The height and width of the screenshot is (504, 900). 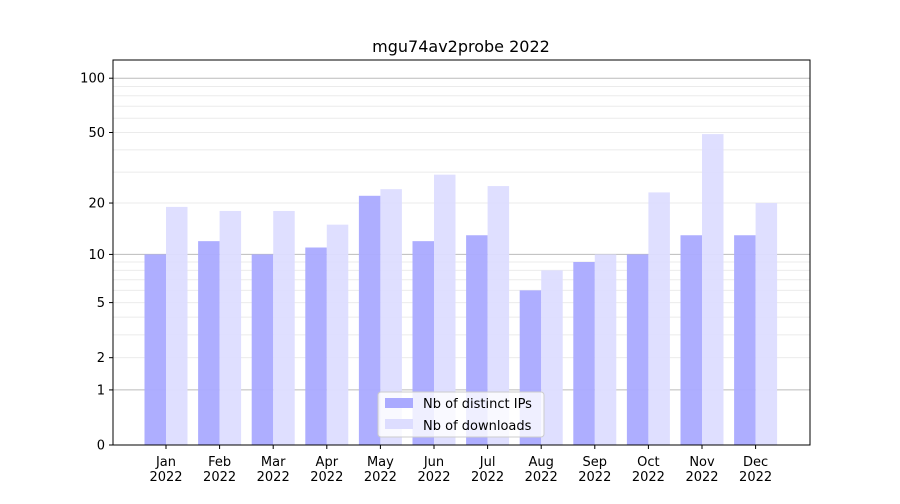 I want to click on y-tick-label: 0, so click(x=101, y=446).